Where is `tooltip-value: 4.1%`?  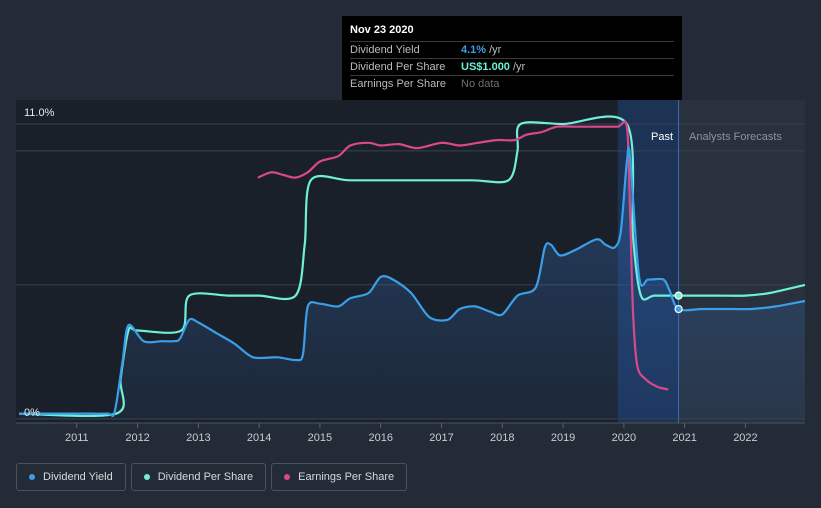 tooltip-value: 4.1% is located at coordinates (474, 50).